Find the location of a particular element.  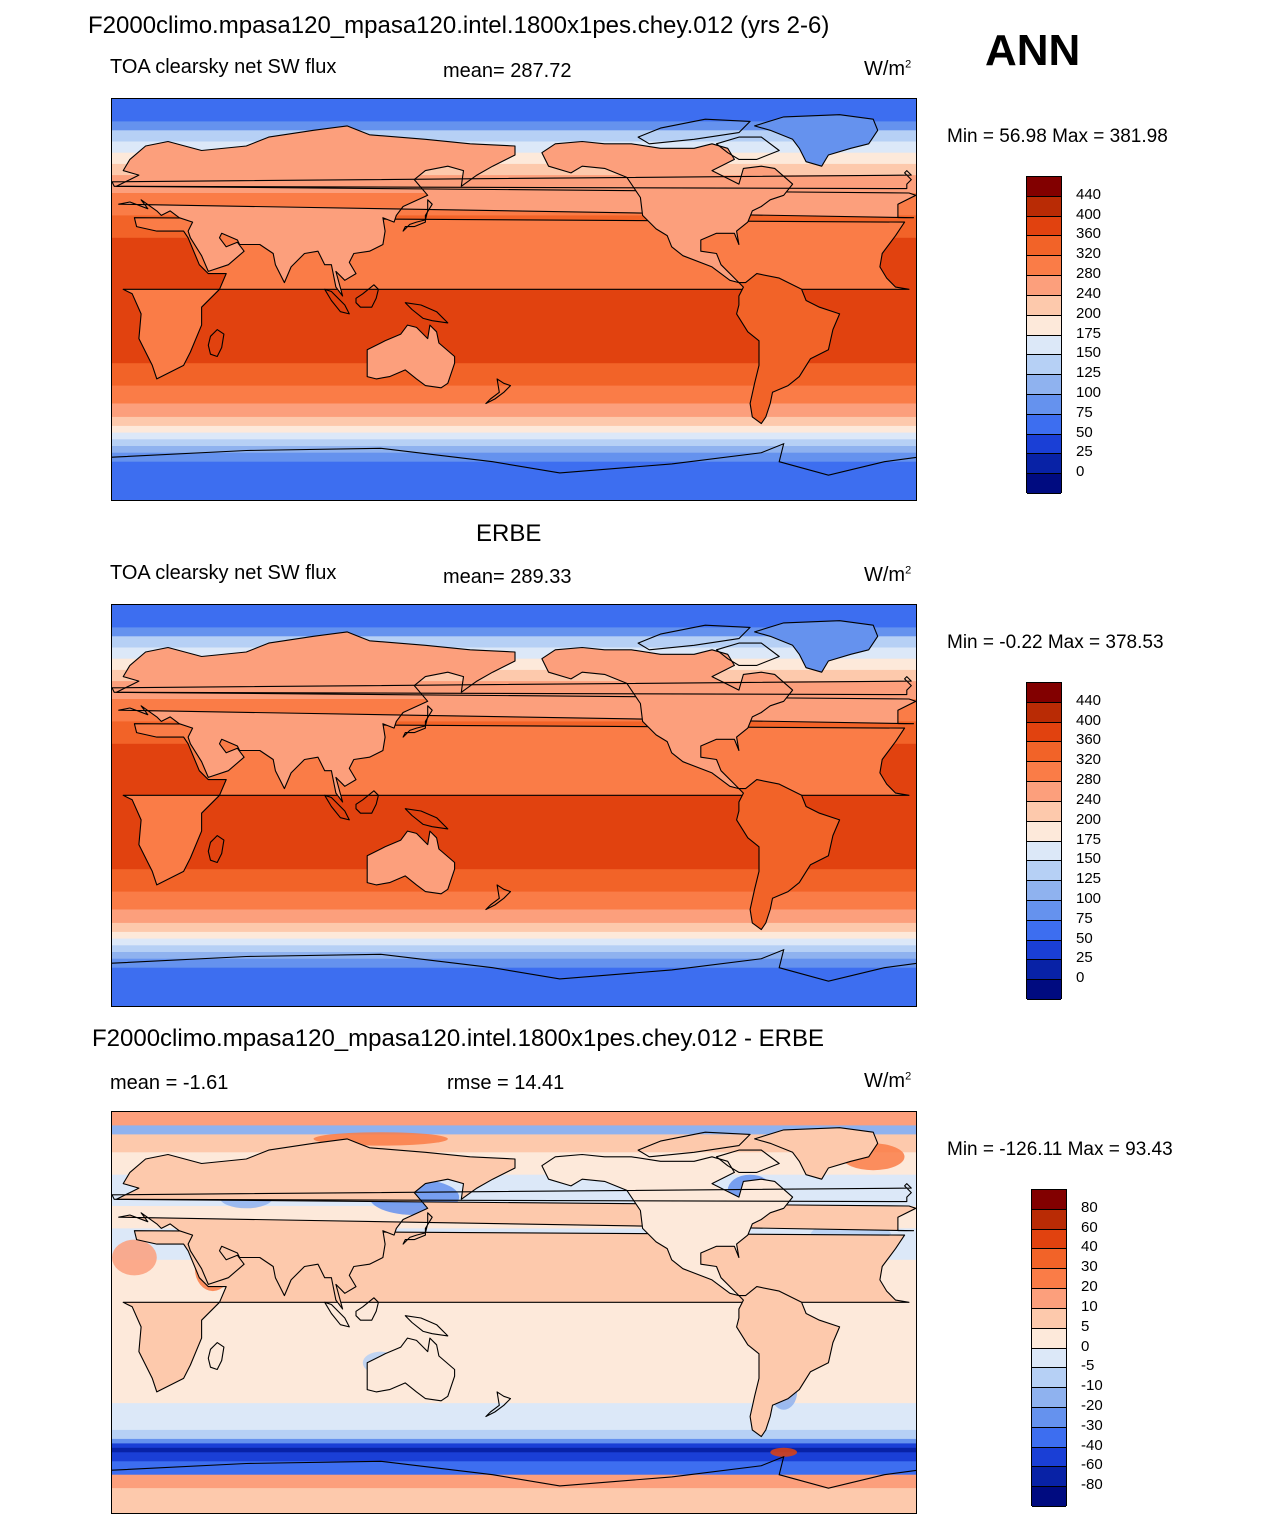

coastline-antarctica is located at coordinates (514, 965).